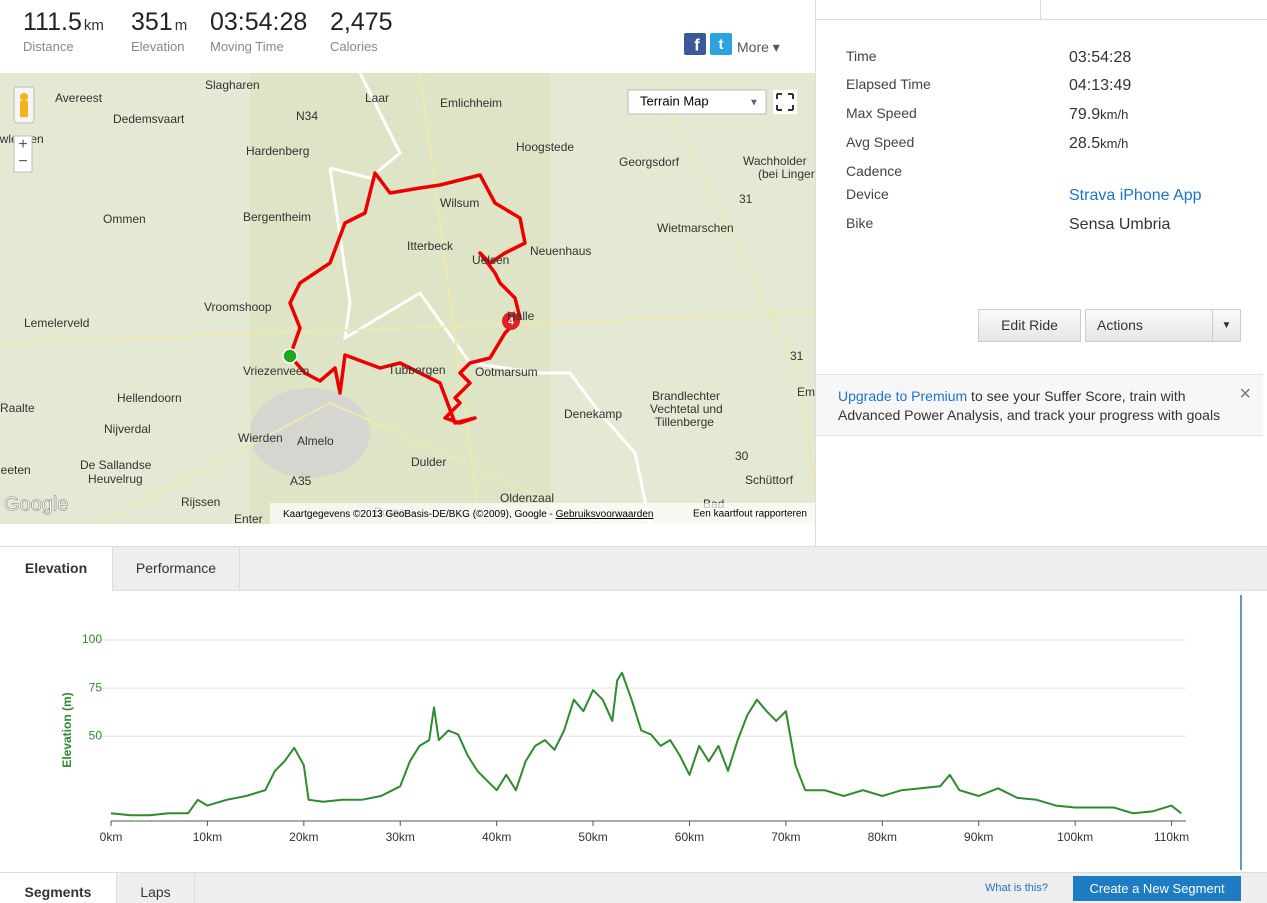 The image size is (1267, 903). What do you see at coordinates (874, 171) in the screenshot?
I see `detail-label: Cadence` at bounding box center [874, 171].